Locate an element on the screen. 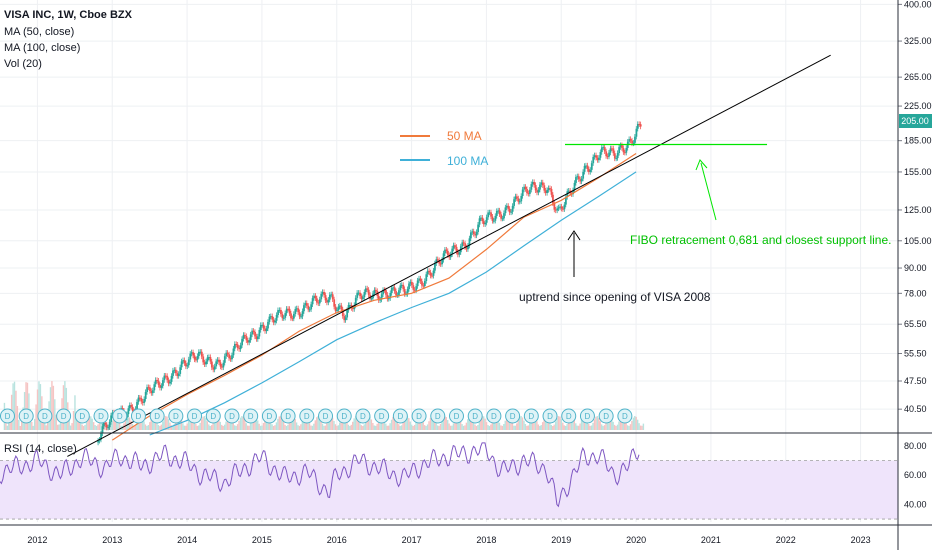  y-tick-label: 400.00 is located at coordinates (918, 4).